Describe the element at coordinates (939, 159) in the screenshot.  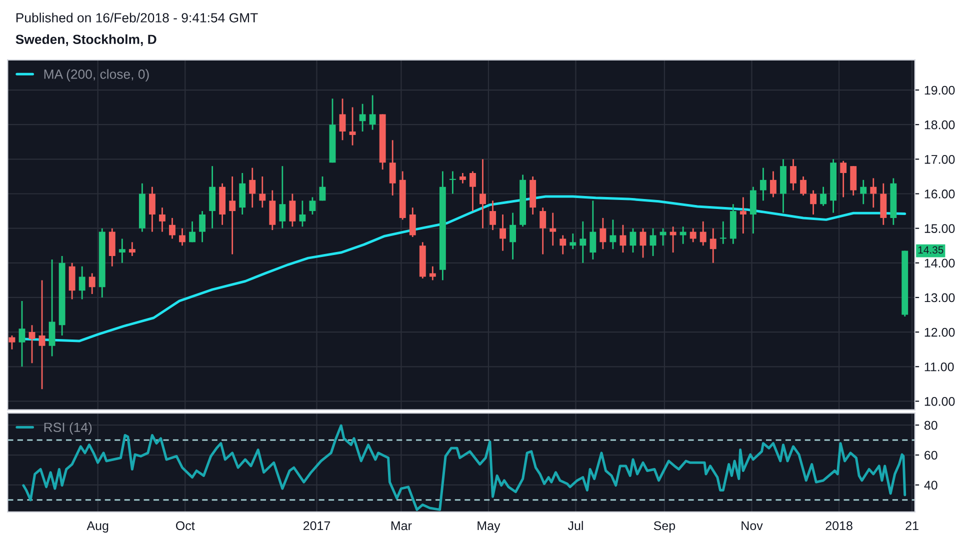
I see `y-tick-label: 17.00` at that location.